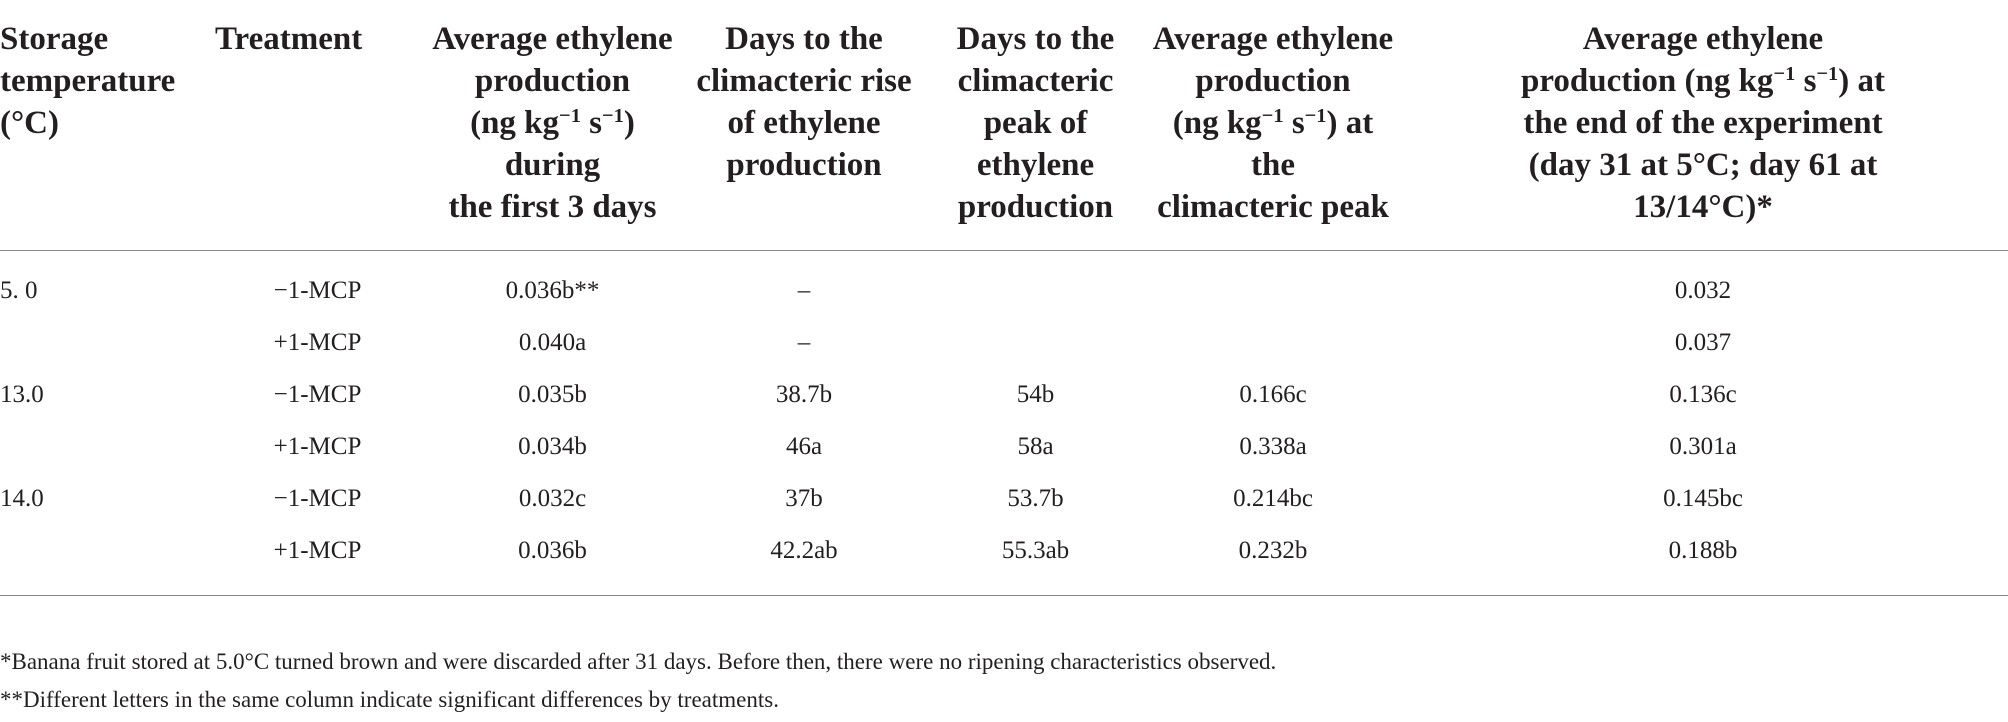 The width and height of the screenshot is (2008, 722). What do you see at coordinates (1035, 498) in the screenshot?
I see `days-to-peak-cell: 53.7b` at bounding box center [1035, 498].